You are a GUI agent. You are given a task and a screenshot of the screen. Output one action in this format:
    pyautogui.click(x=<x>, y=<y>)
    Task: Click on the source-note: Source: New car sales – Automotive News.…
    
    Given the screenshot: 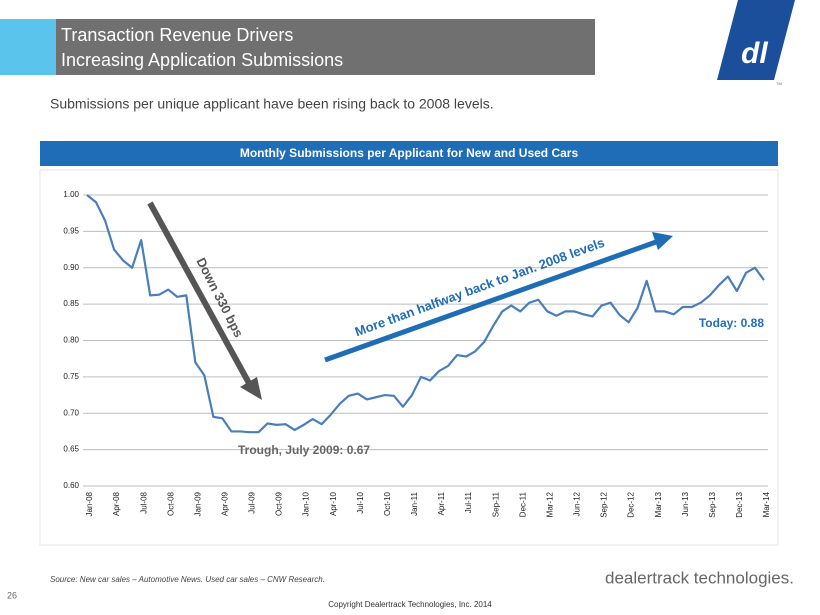 What is the action you would take?
    pyautogui.click(x=187, y=579)
    